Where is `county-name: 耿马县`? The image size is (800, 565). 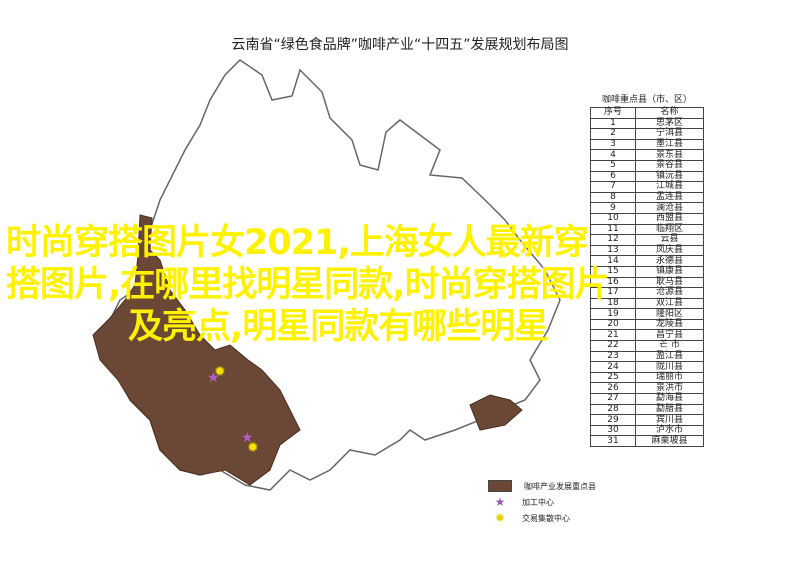
county-name: 耿马县 is located at coordinates (669, 282).